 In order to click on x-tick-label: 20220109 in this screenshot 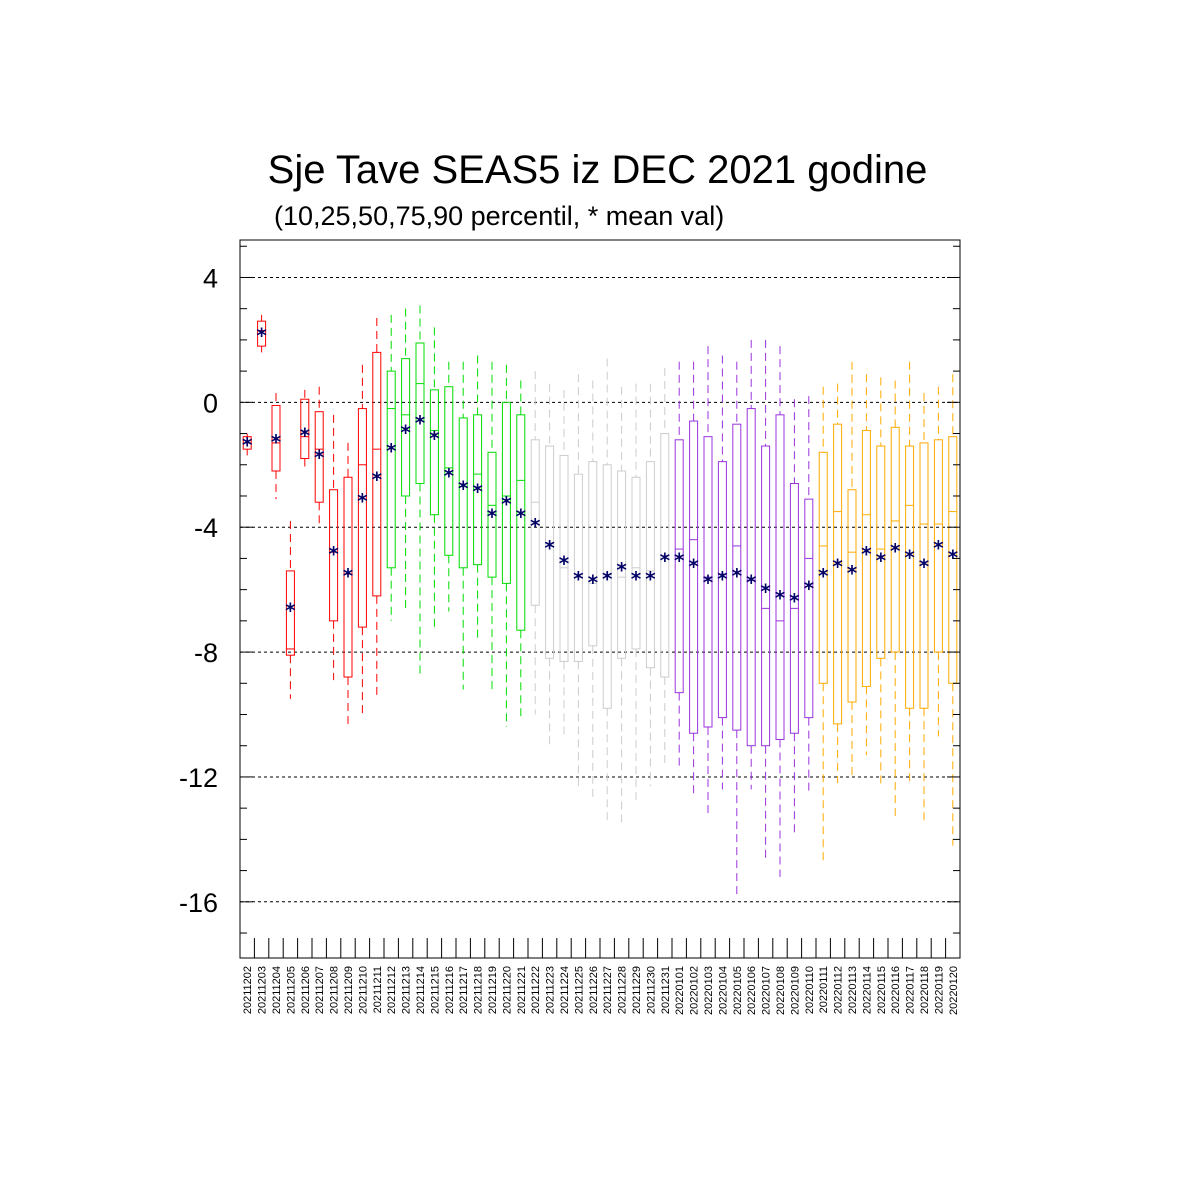, I will do `click(795, 990)`.